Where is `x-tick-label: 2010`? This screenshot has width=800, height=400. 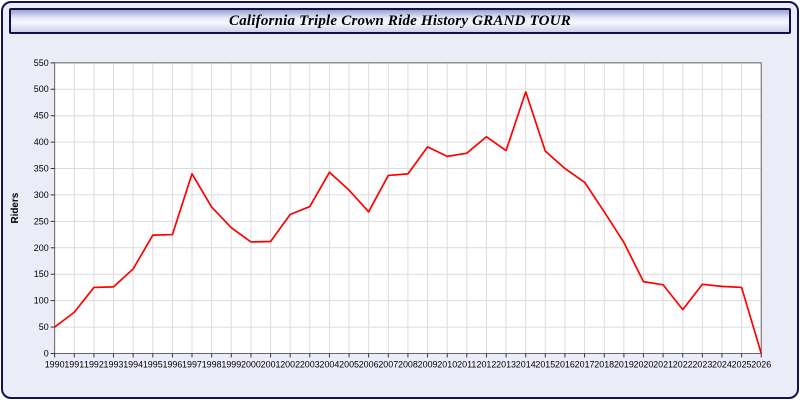
x-tick-label: 2010 is located at coordinates (447, 364).